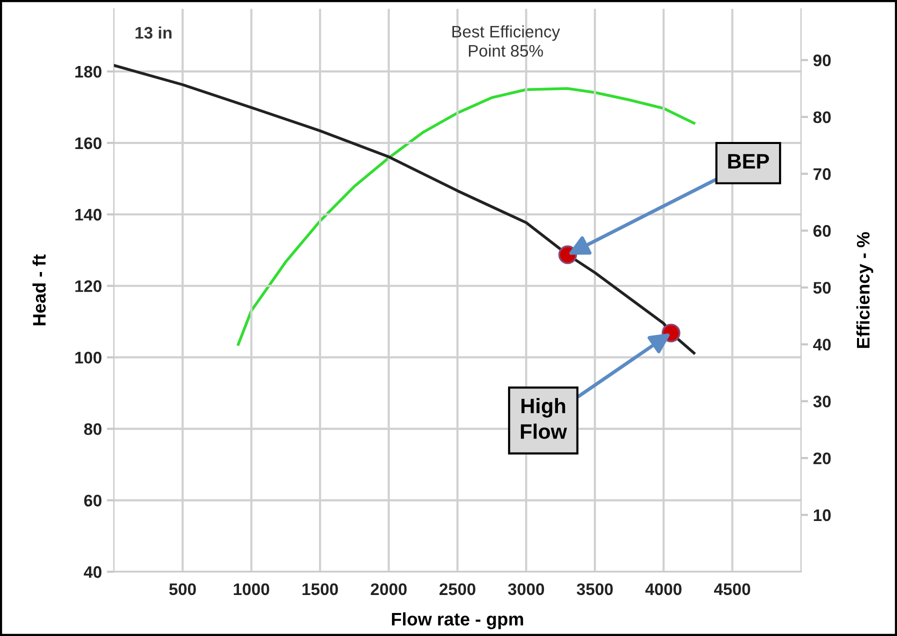  Describe the element at coordinates (822, 458) in the screenshot. I see `y2-tick-label: 20` at that location.